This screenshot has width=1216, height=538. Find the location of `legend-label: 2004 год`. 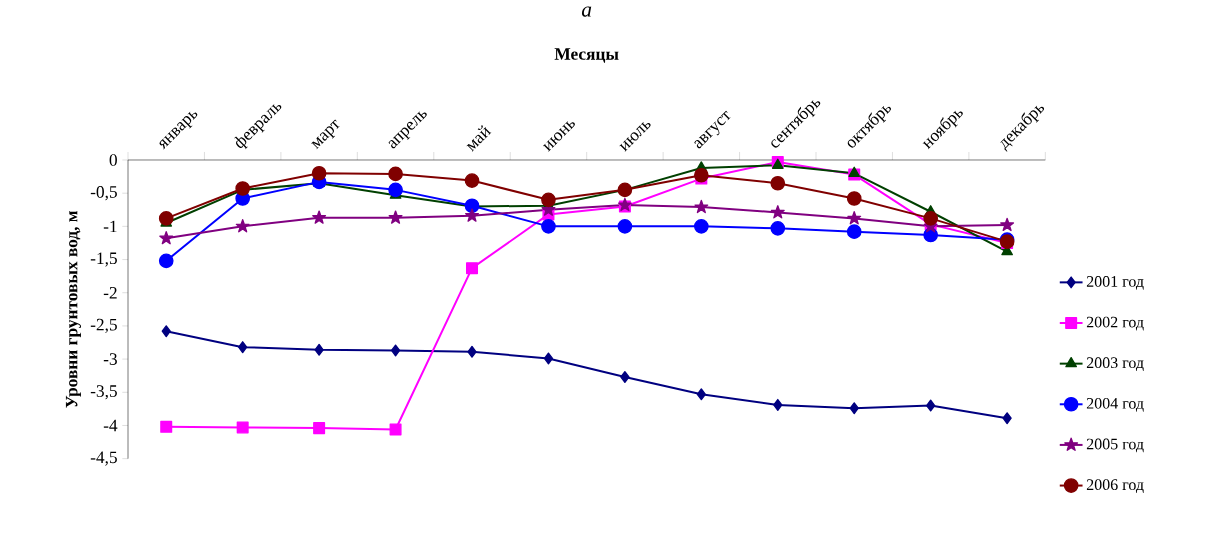

legend-label: 2004 год is located at coordinates (1115, 404).